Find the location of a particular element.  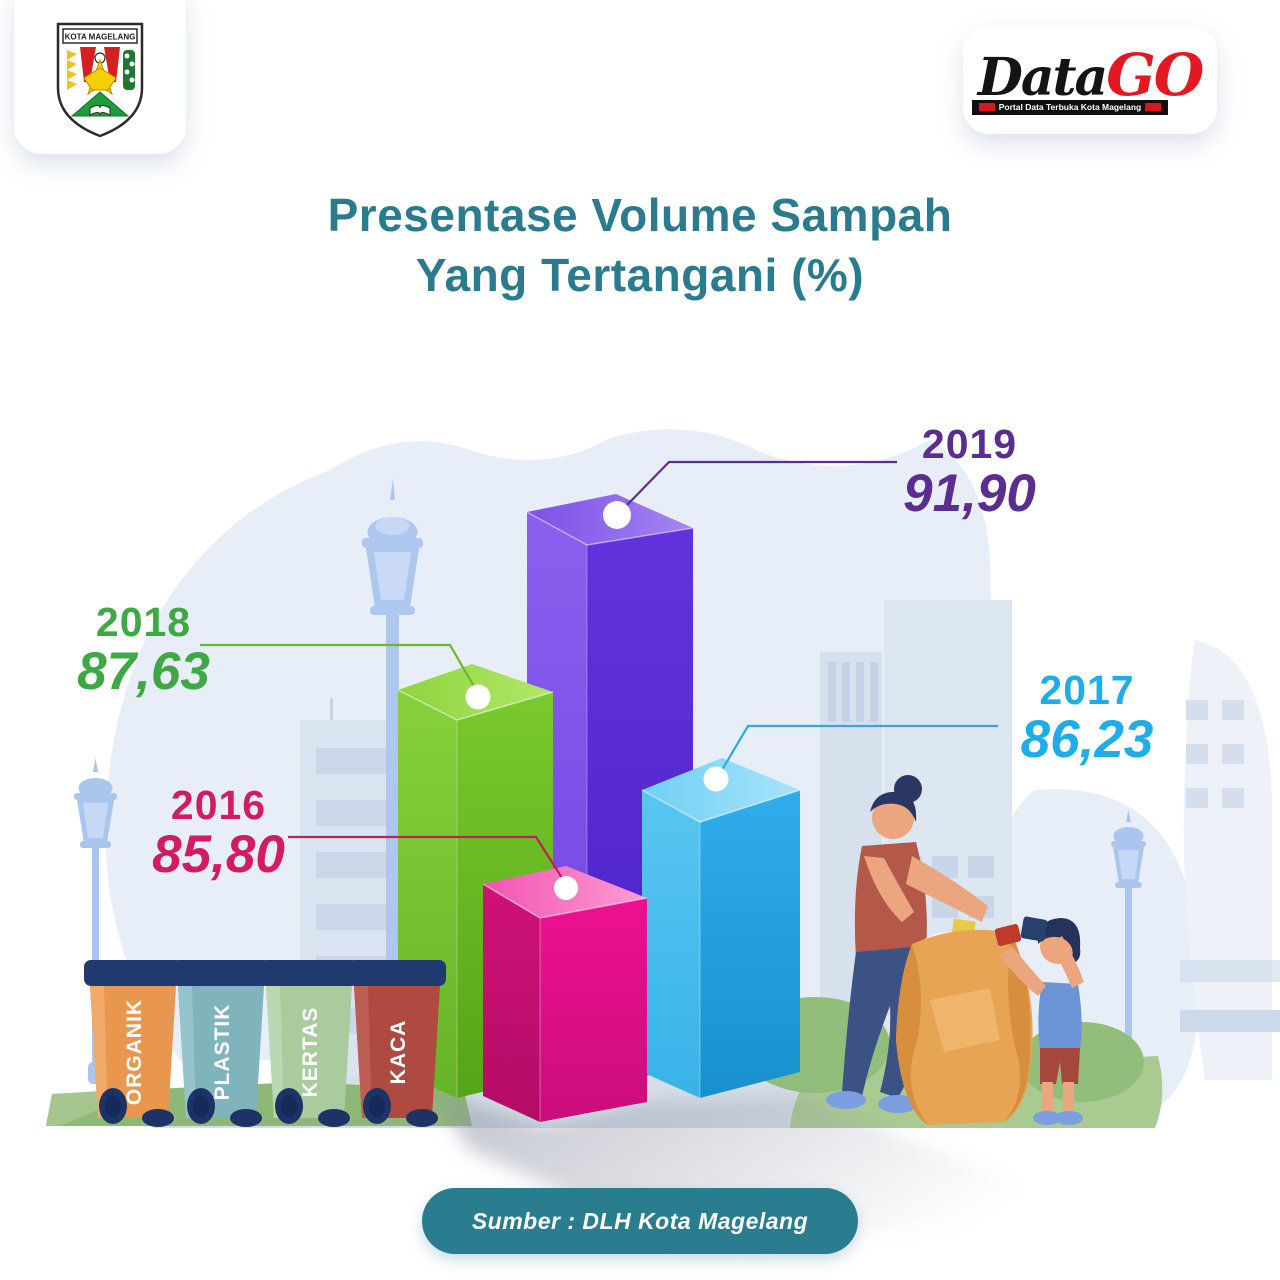

city-crest-card: KOTA MAGELANG is located at coordinates (100, 77).